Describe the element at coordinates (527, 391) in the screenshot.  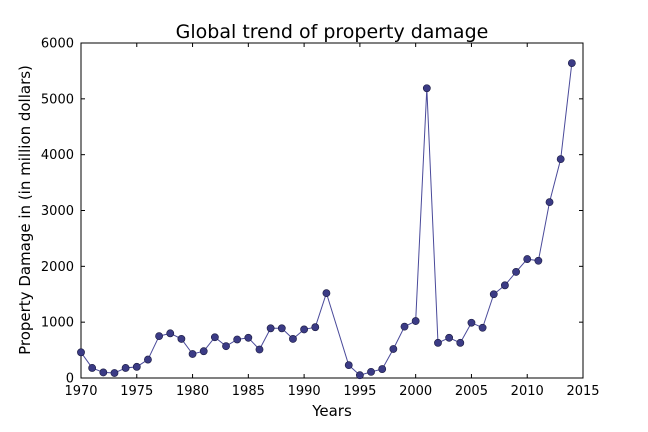
I see `x-tick-label: 2010` at that location.